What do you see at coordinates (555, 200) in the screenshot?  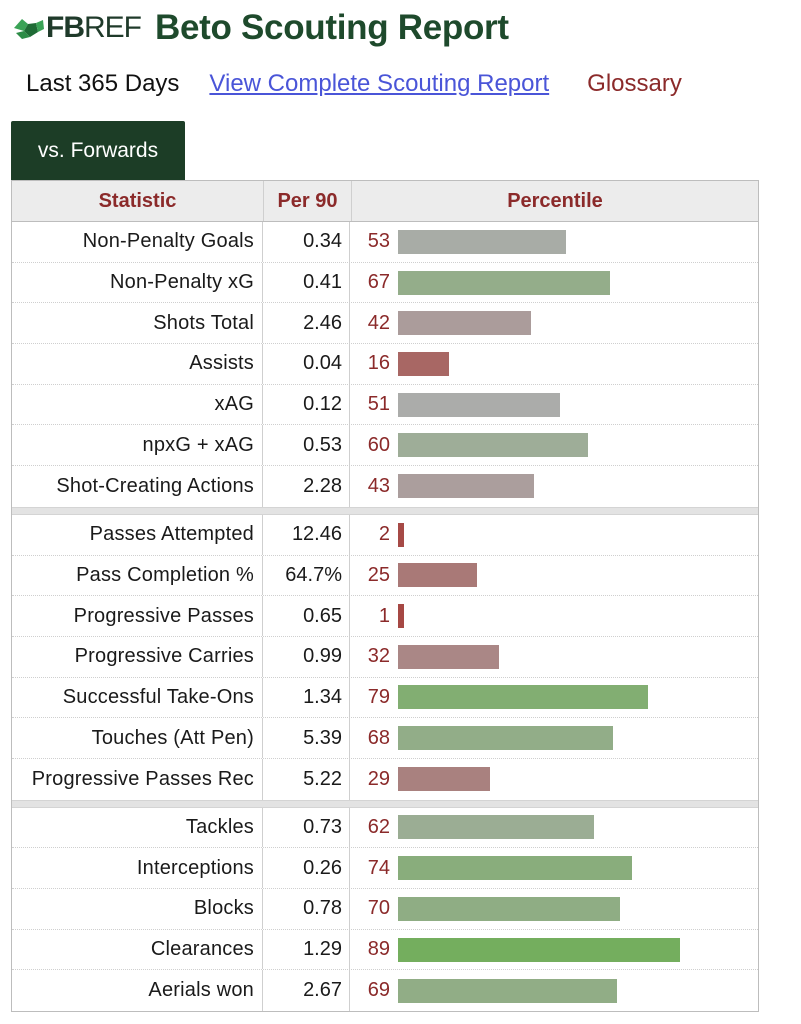 I see `header-percentile: Percentile` at bounding box center [555, 200].